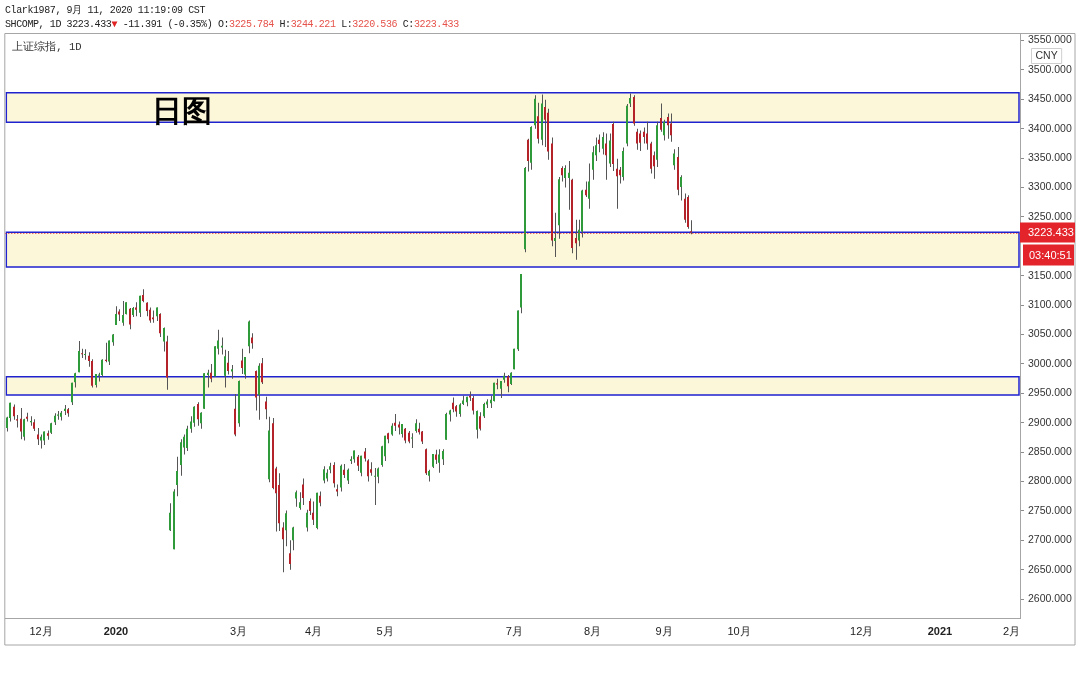 The height and width of the screenshot is (674, 1080). Describe the element at coordinates (385, 630) in the screenshot. I see `x-tick-label: 5月` at that location.